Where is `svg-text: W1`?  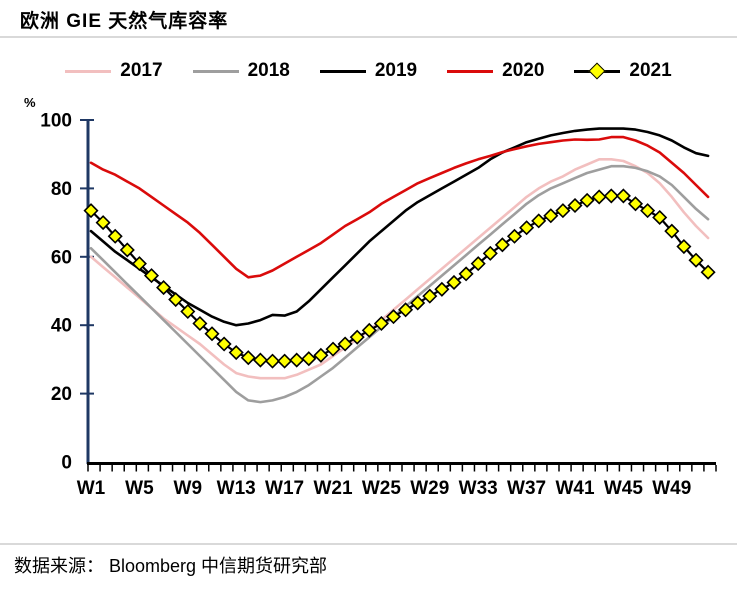
svg-text: W1 is located at coordinates (91, 488).